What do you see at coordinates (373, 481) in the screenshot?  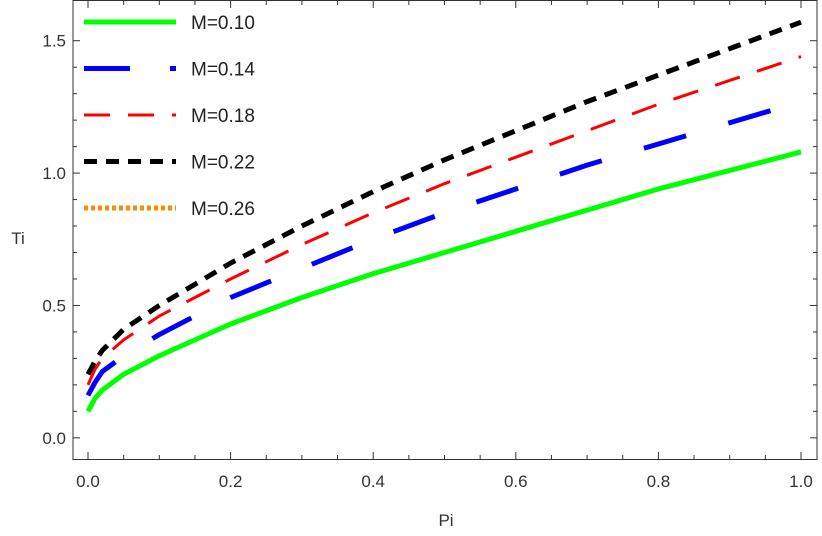 I see `x-tick-label: 0.4` at bounding box center [373, 481].